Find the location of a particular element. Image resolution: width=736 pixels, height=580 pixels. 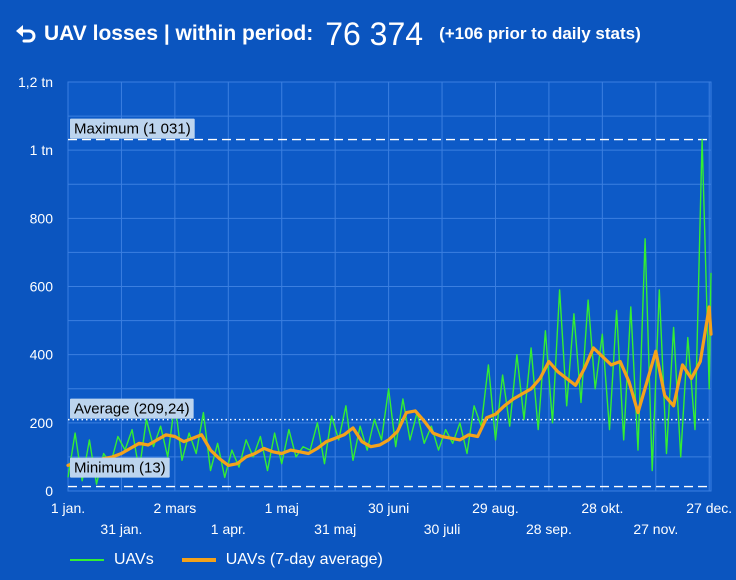

ref-label-minimum: Minimum (13) is located at coordinates (120, 467).